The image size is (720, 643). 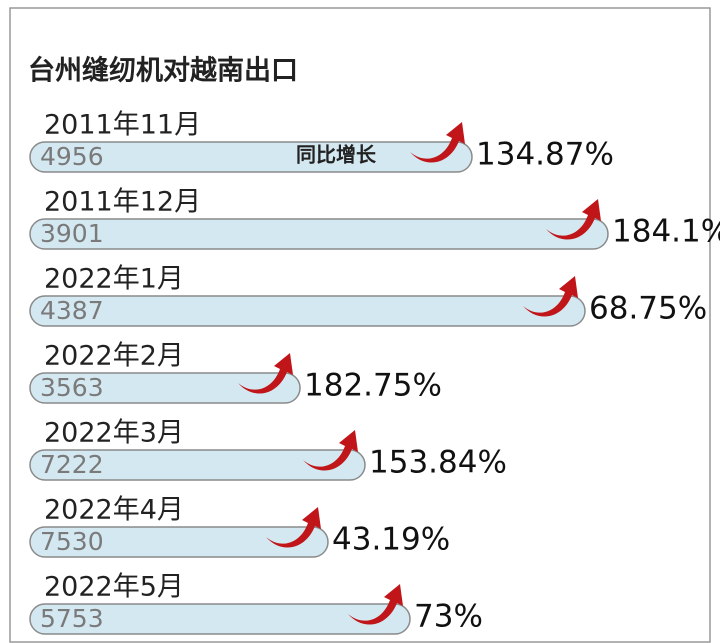 What do you see at coordinates (114, 356) in the screenshot?
I see `month-label: 2022年2月` at bounding box center [114, 356].